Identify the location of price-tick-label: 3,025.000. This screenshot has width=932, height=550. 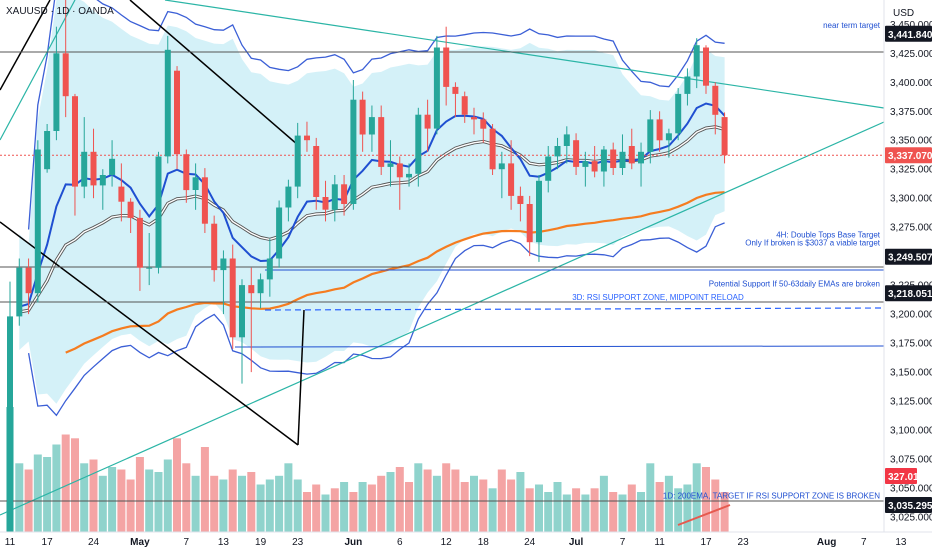
(911, 517).